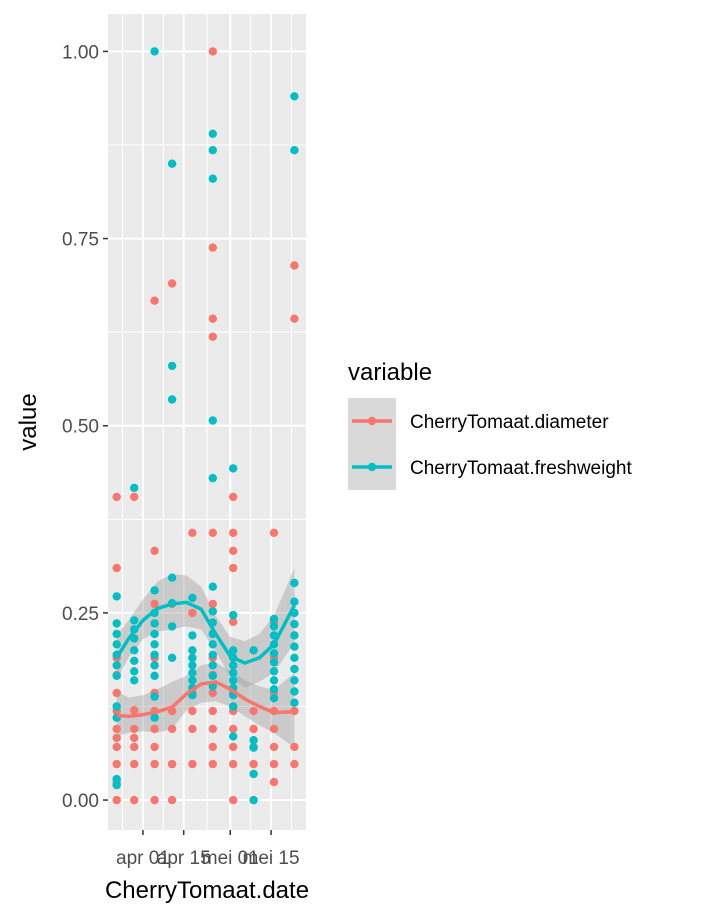 The image size is (720, 921). I want to click on series-line, so click(205, 699).